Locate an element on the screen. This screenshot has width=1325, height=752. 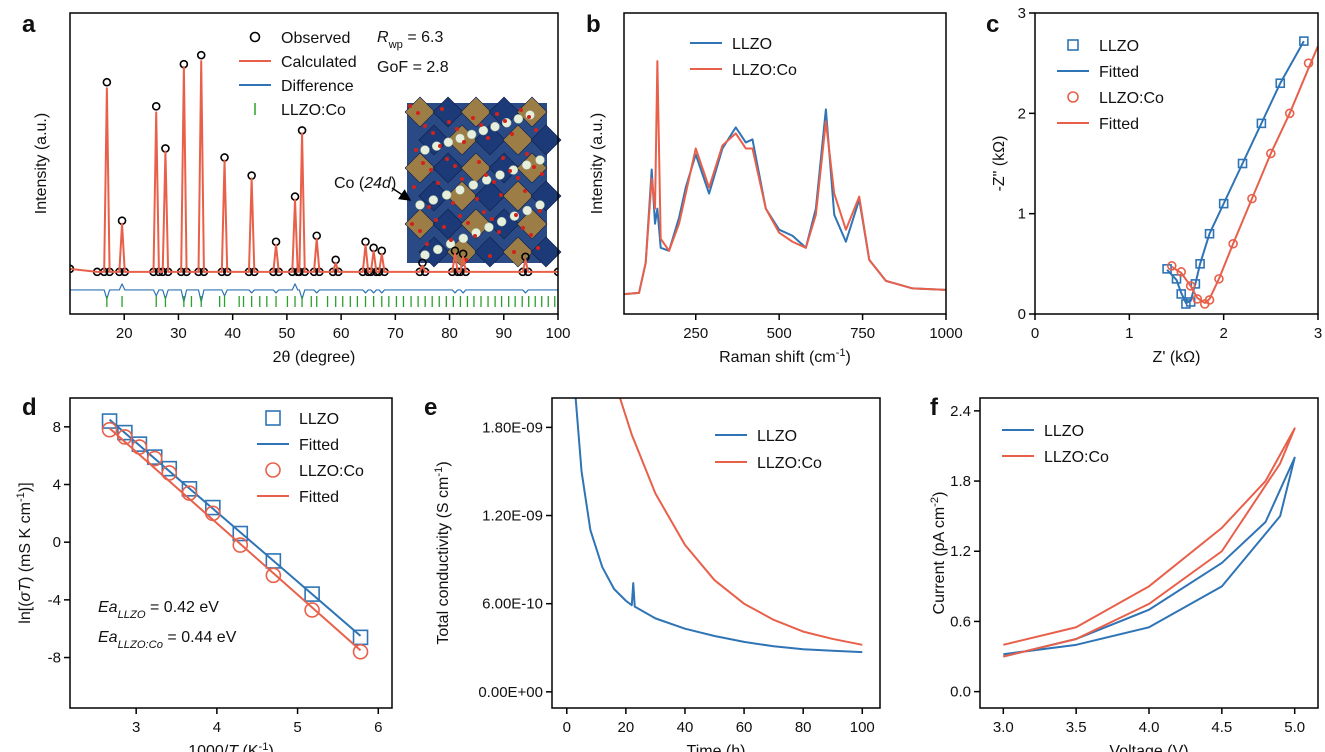
x-tick-label: 4.5 is located at coordinates (1221, 727).